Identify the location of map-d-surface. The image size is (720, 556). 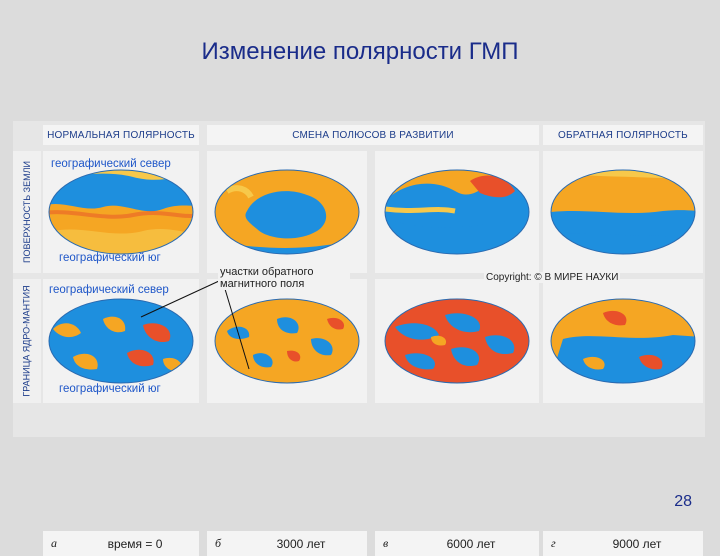
(623, 212).